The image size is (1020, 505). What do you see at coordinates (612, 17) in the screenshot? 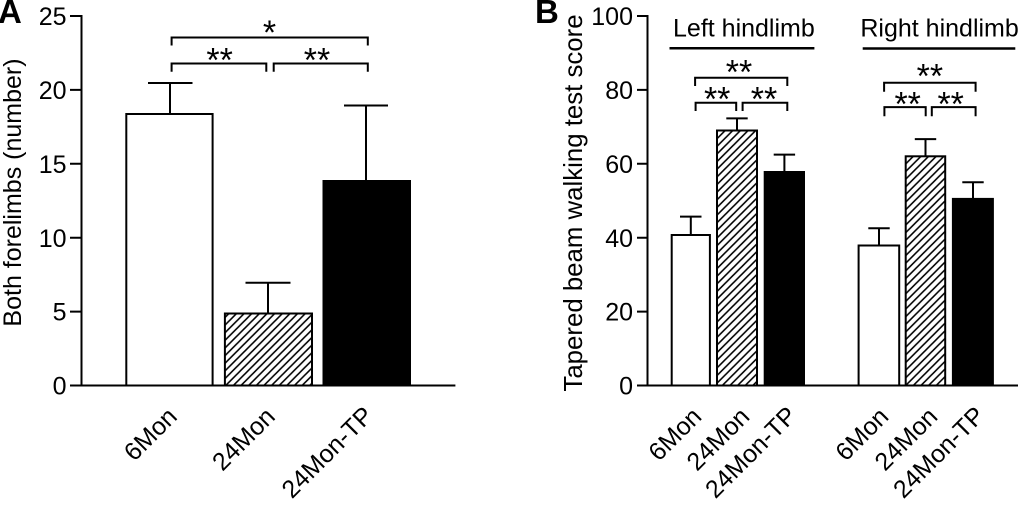
I see `svg-text: 100` at bounding box center [612, 17].